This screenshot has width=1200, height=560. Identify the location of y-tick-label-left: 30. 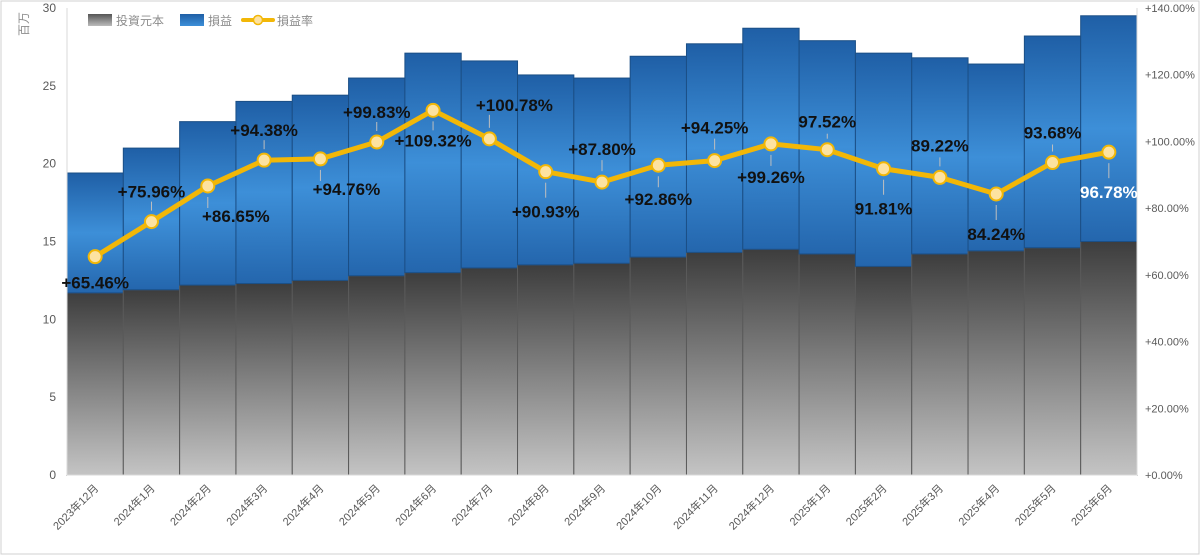
(50, 8).